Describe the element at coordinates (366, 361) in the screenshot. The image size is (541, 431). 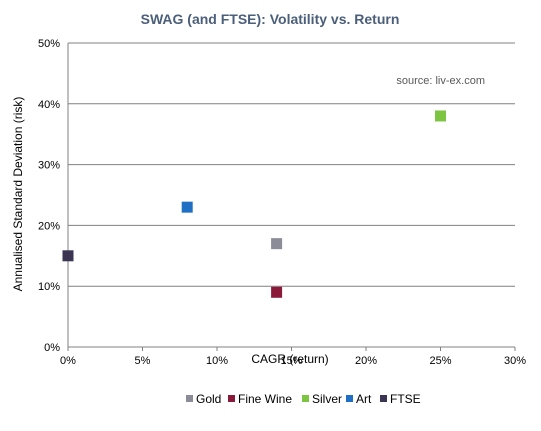
I see `x-tick-label: 20%` at that location.